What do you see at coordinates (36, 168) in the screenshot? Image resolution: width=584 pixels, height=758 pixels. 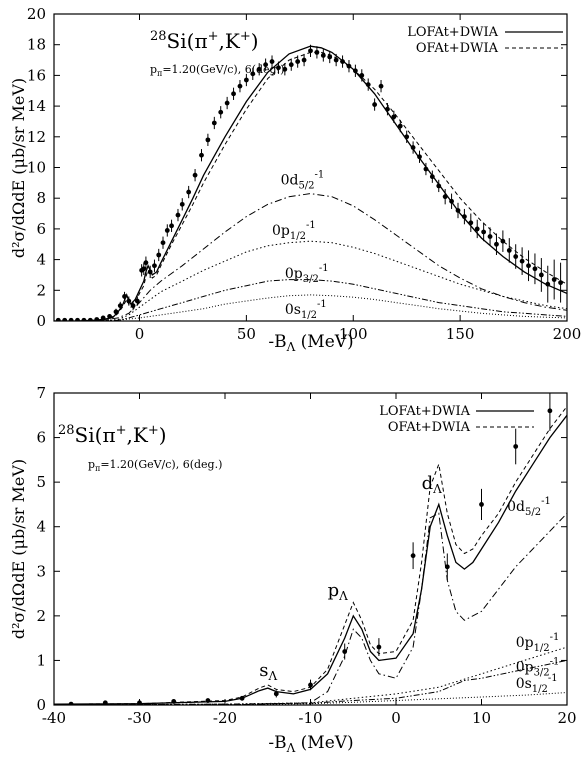 I see `y-tick-label: 10` at bounding box center [36, 168].